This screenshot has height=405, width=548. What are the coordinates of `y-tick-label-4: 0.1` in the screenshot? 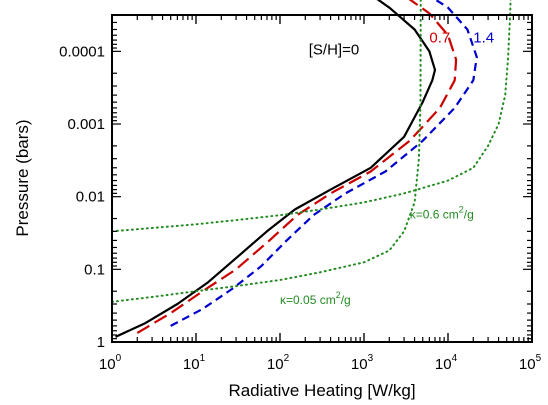 It's located at (94, 269).